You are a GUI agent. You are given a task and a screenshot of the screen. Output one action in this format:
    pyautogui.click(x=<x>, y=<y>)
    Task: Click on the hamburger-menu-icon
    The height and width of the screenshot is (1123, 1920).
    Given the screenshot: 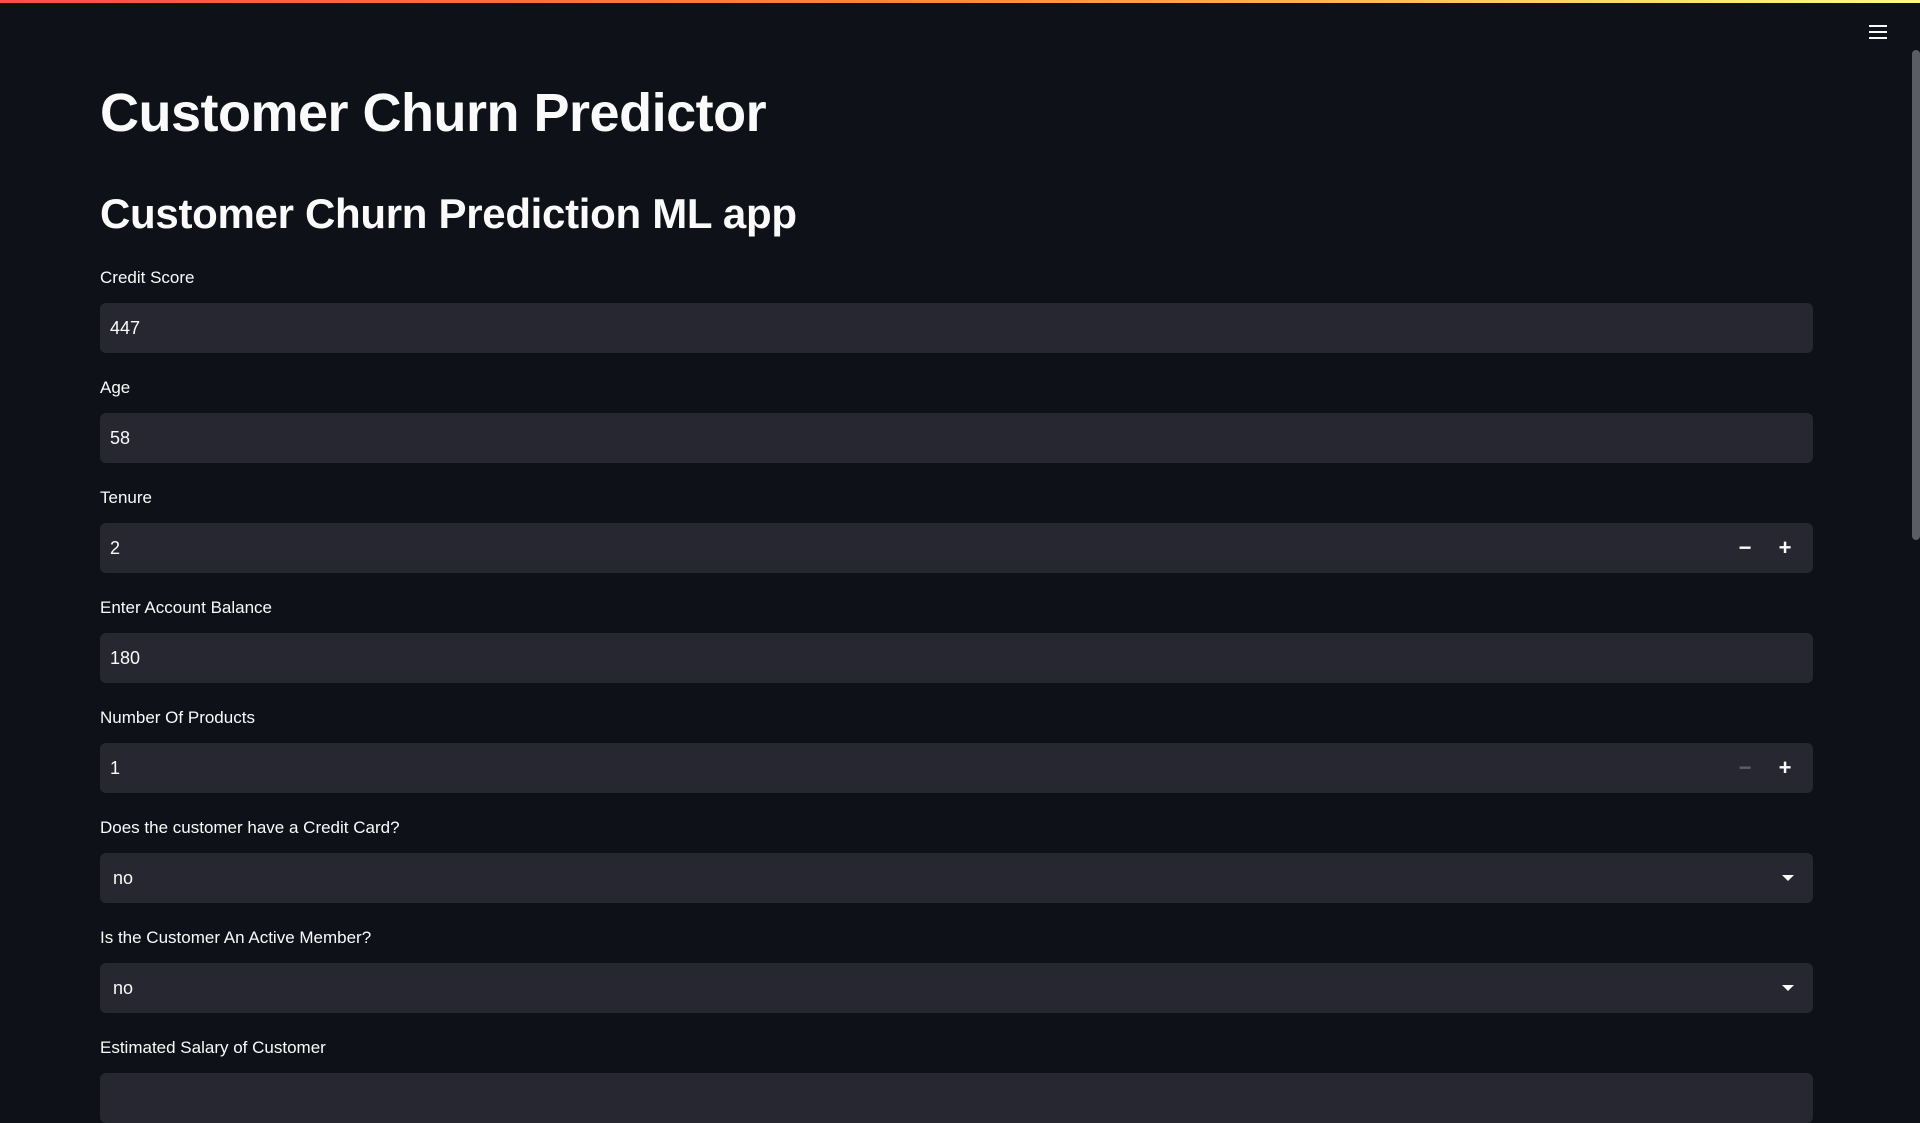 What is the action you would take?
    pyautogui.click(x=1878, y=32)
    